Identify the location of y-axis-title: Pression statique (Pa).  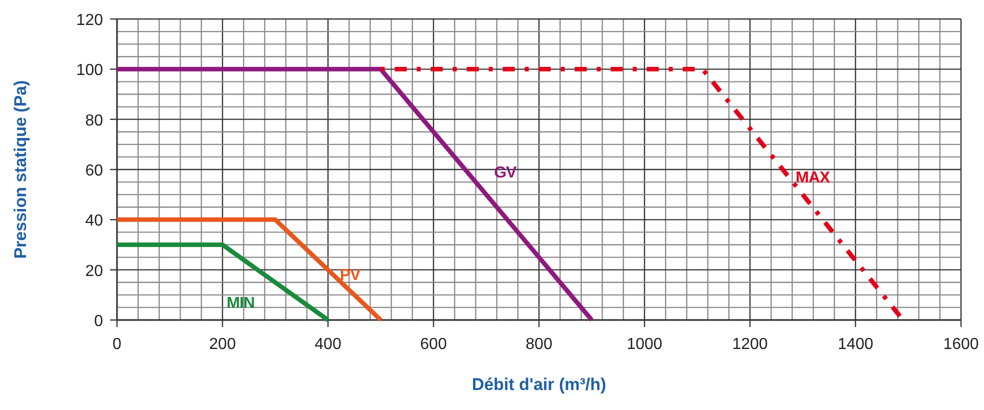
(20, 169).